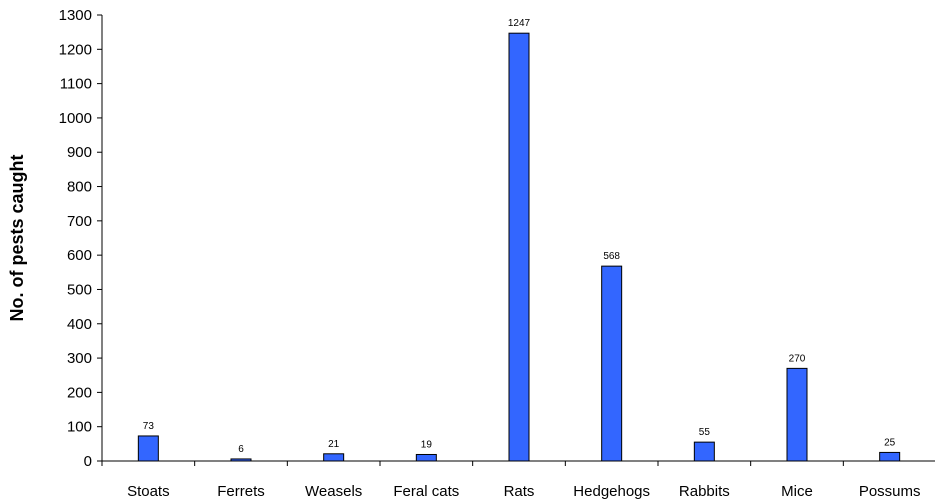  Describe the element at coordinates (704, 491) in the screenshot. I see `x-tick-label: Rabbits` at that location.